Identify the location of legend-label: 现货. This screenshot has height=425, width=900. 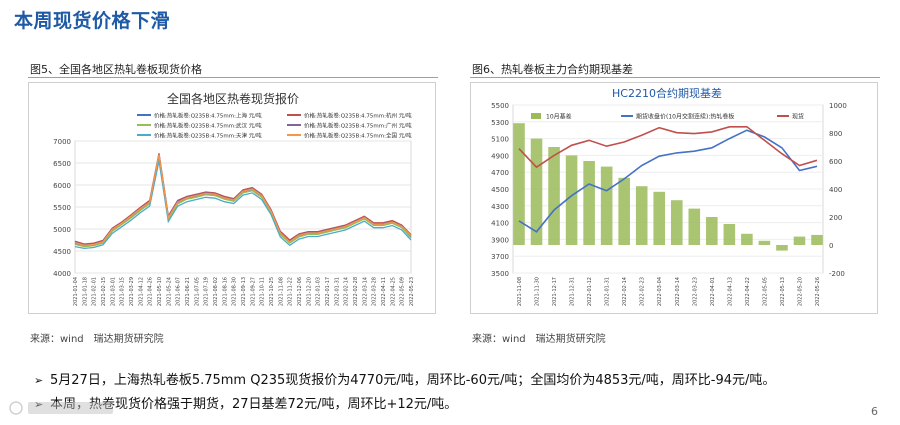
(798, 117).